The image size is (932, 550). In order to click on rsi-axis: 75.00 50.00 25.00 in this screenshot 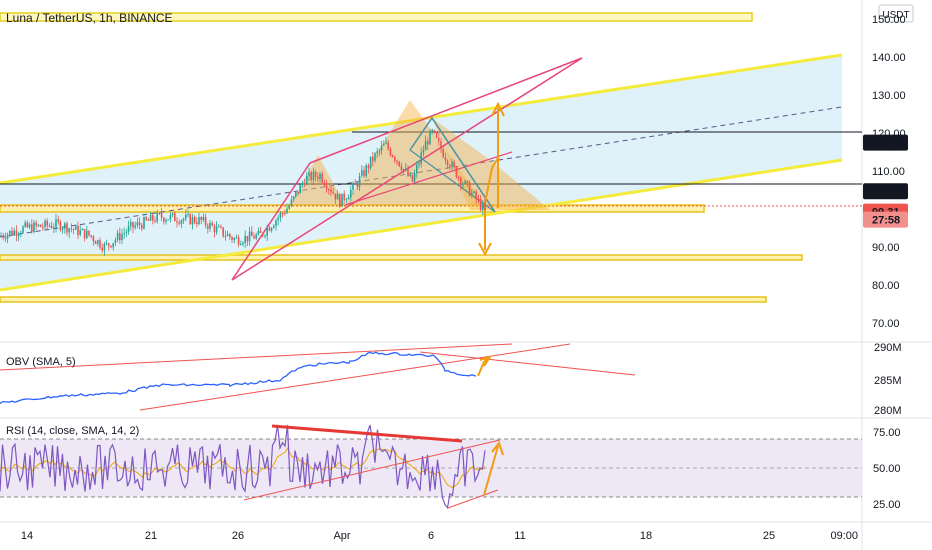, I will do `click(887, 469)`.